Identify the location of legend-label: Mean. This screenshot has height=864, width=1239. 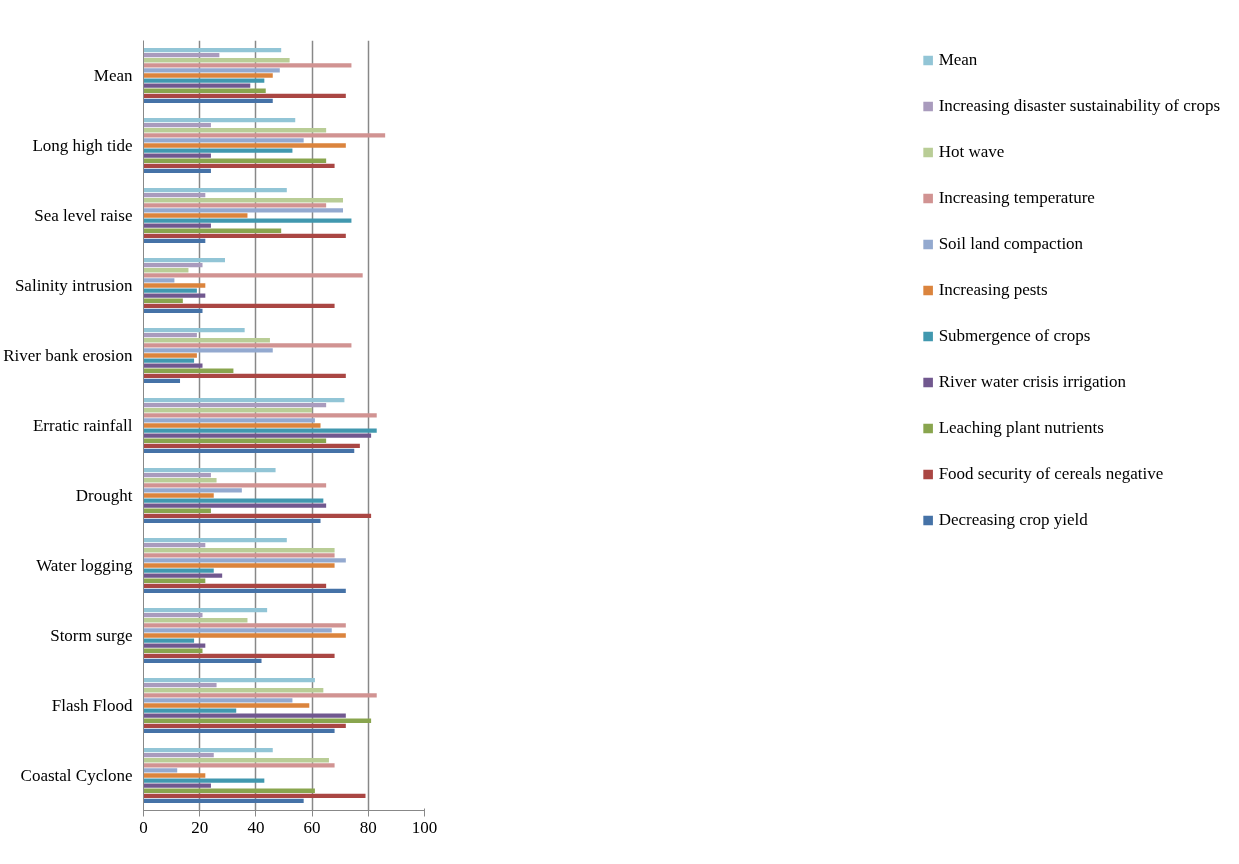
(958, 60).